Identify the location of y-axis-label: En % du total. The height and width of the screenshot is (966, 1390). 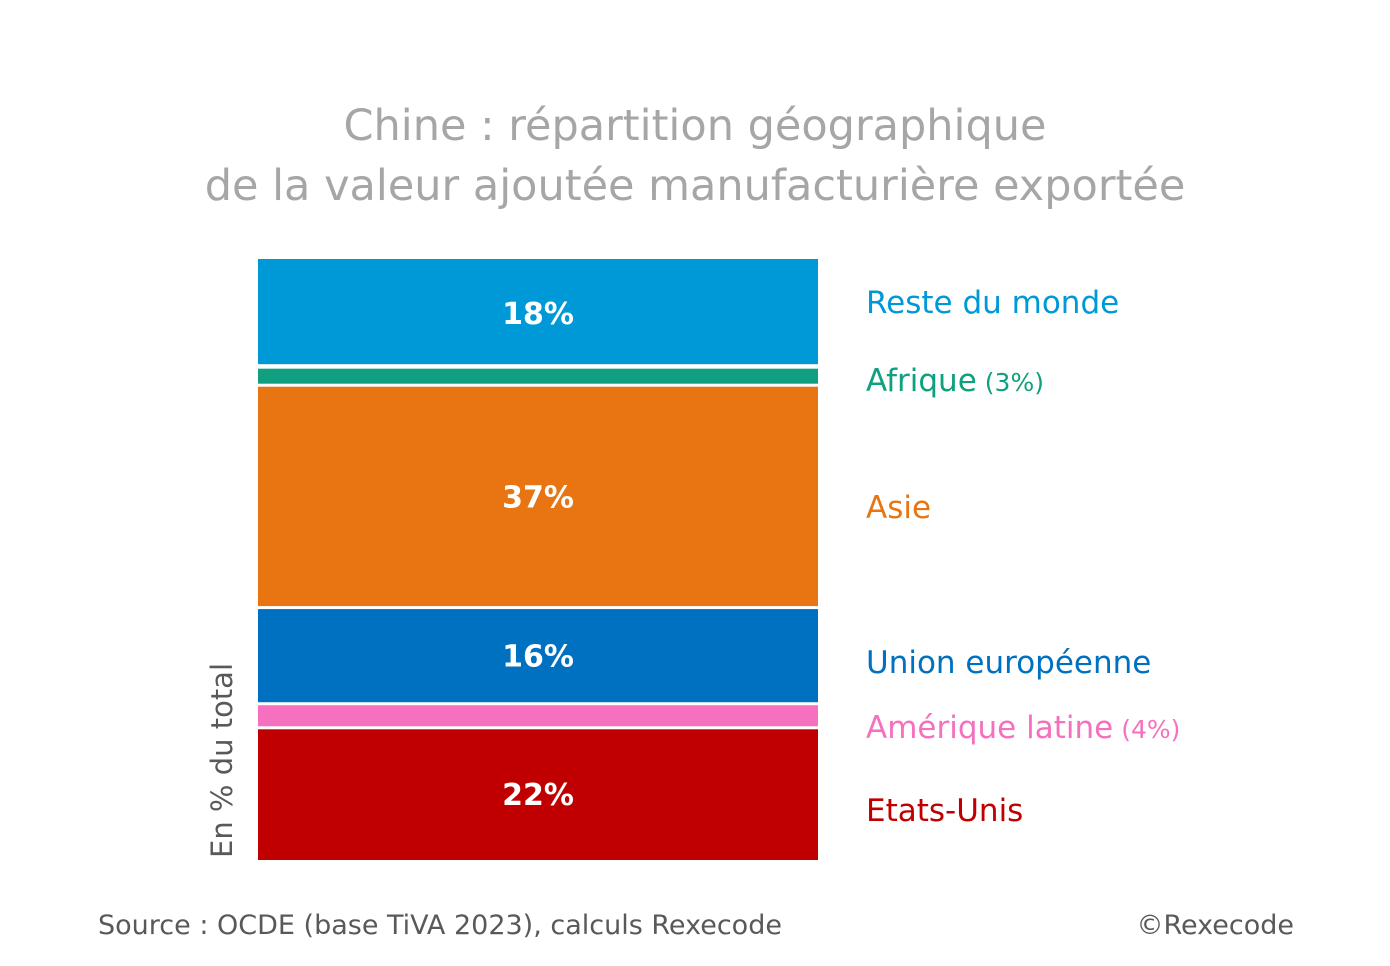
(222, 760).